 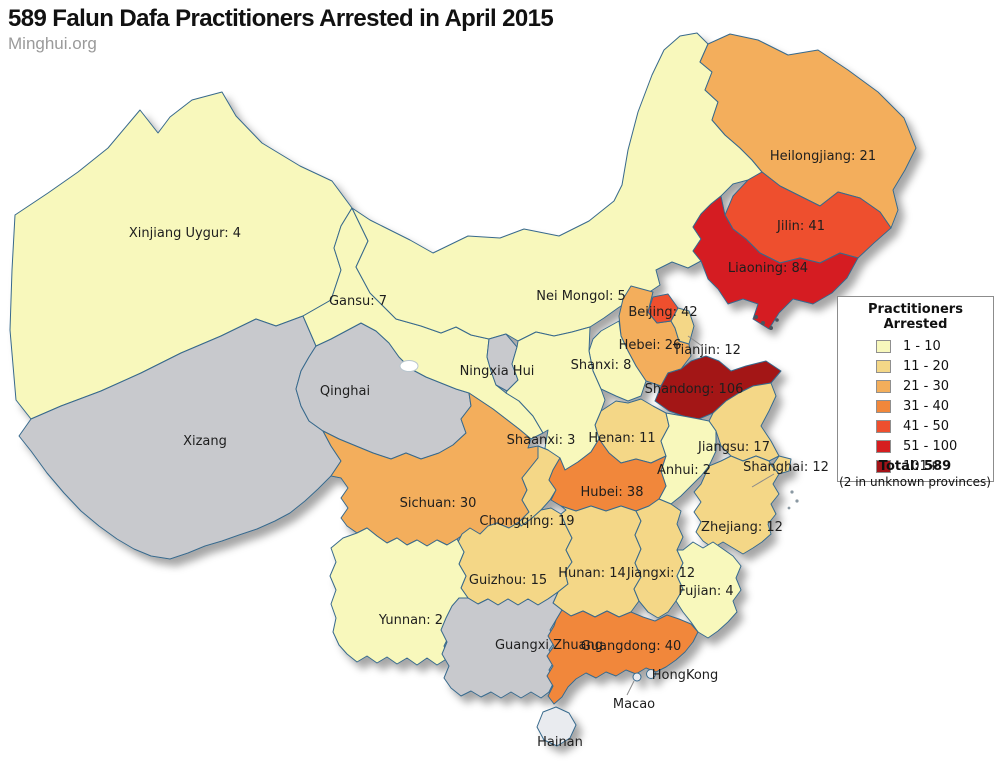 I want to click on legend-label-1-10: 1 - 10, so click(x=922, y=346).